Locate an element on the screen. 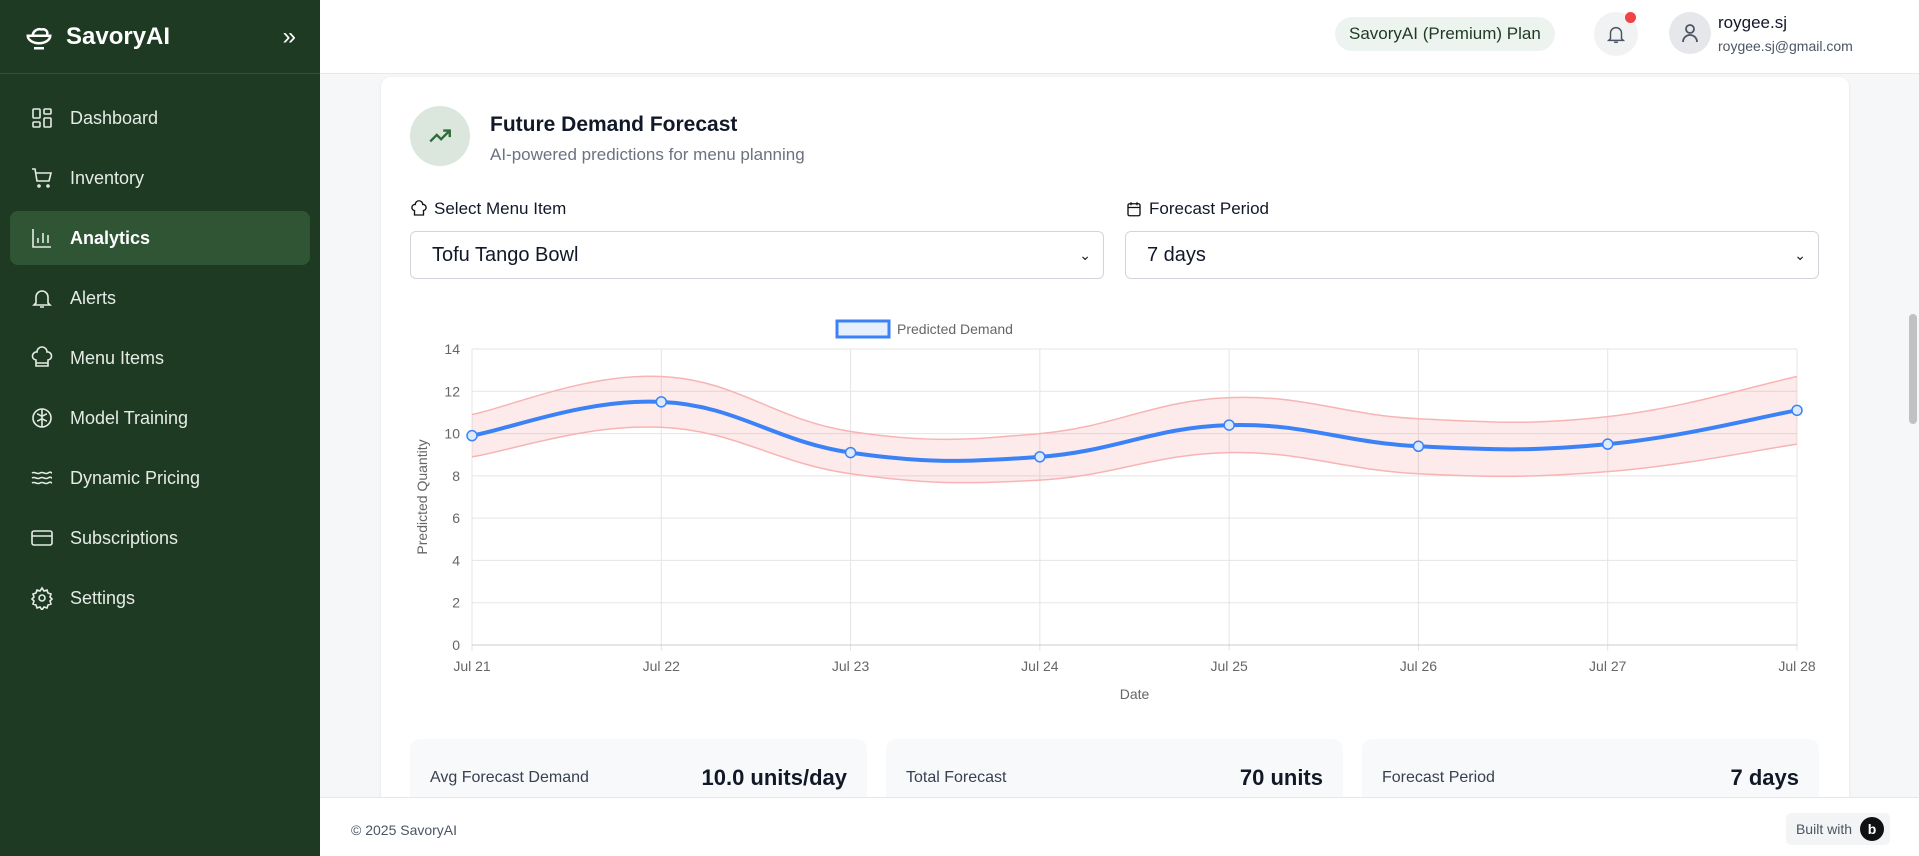 Image resolution: width=1919 pixels, height=856 pixels. expand-sidebar-button: » is located at coordinates (289, 36).